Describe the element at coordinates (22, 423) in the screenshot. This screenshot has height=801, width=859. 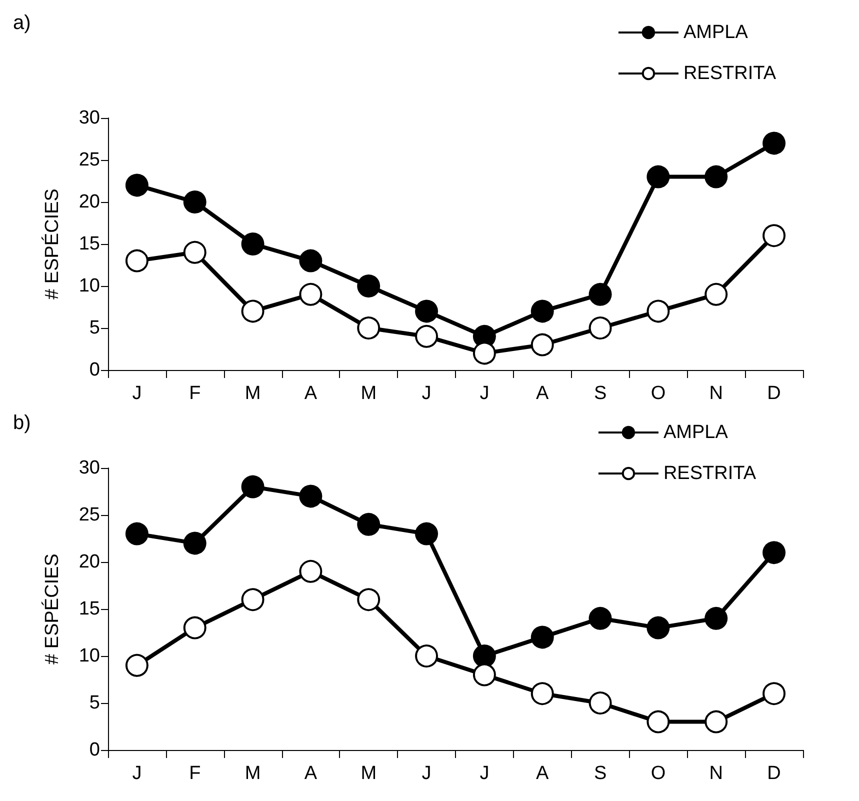
I see `chart-title: b)` at that location.